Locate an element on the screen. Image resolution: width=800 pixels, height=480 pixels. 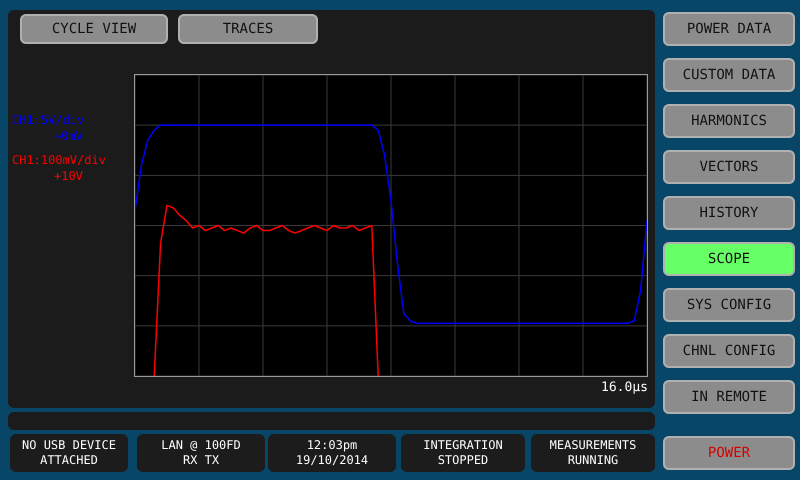
text: POWER DATA is located at coordinates (729, 29).